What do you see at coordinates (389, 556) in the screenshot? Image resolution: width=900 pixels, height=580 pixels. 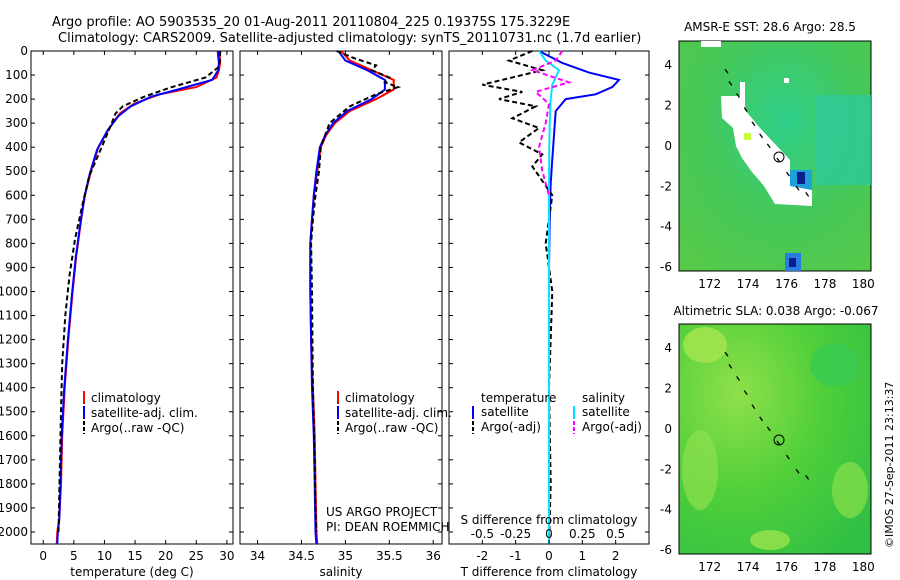 I see `x-tick-label: 35.5` at bounding box center [389, 556].